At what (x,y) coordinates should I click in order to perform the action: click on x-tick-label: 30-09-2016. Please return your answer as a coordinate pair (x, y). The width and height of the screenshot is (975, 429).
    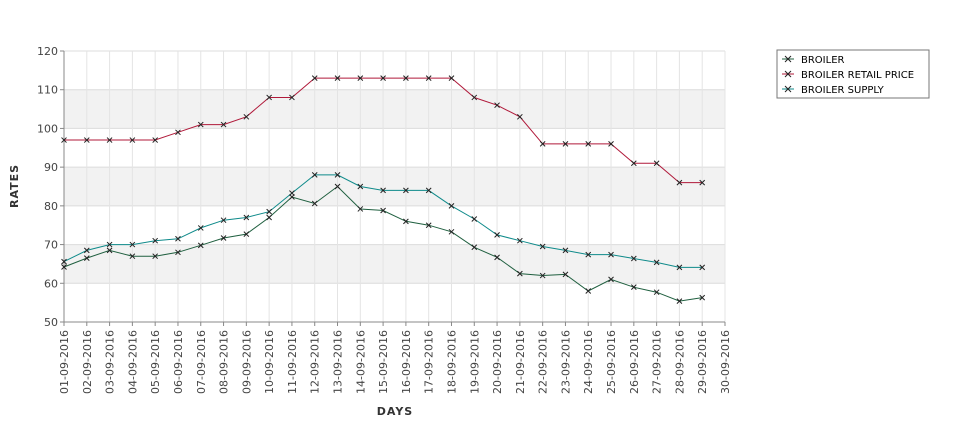
    Looking at the image, I should click on (725, 362).